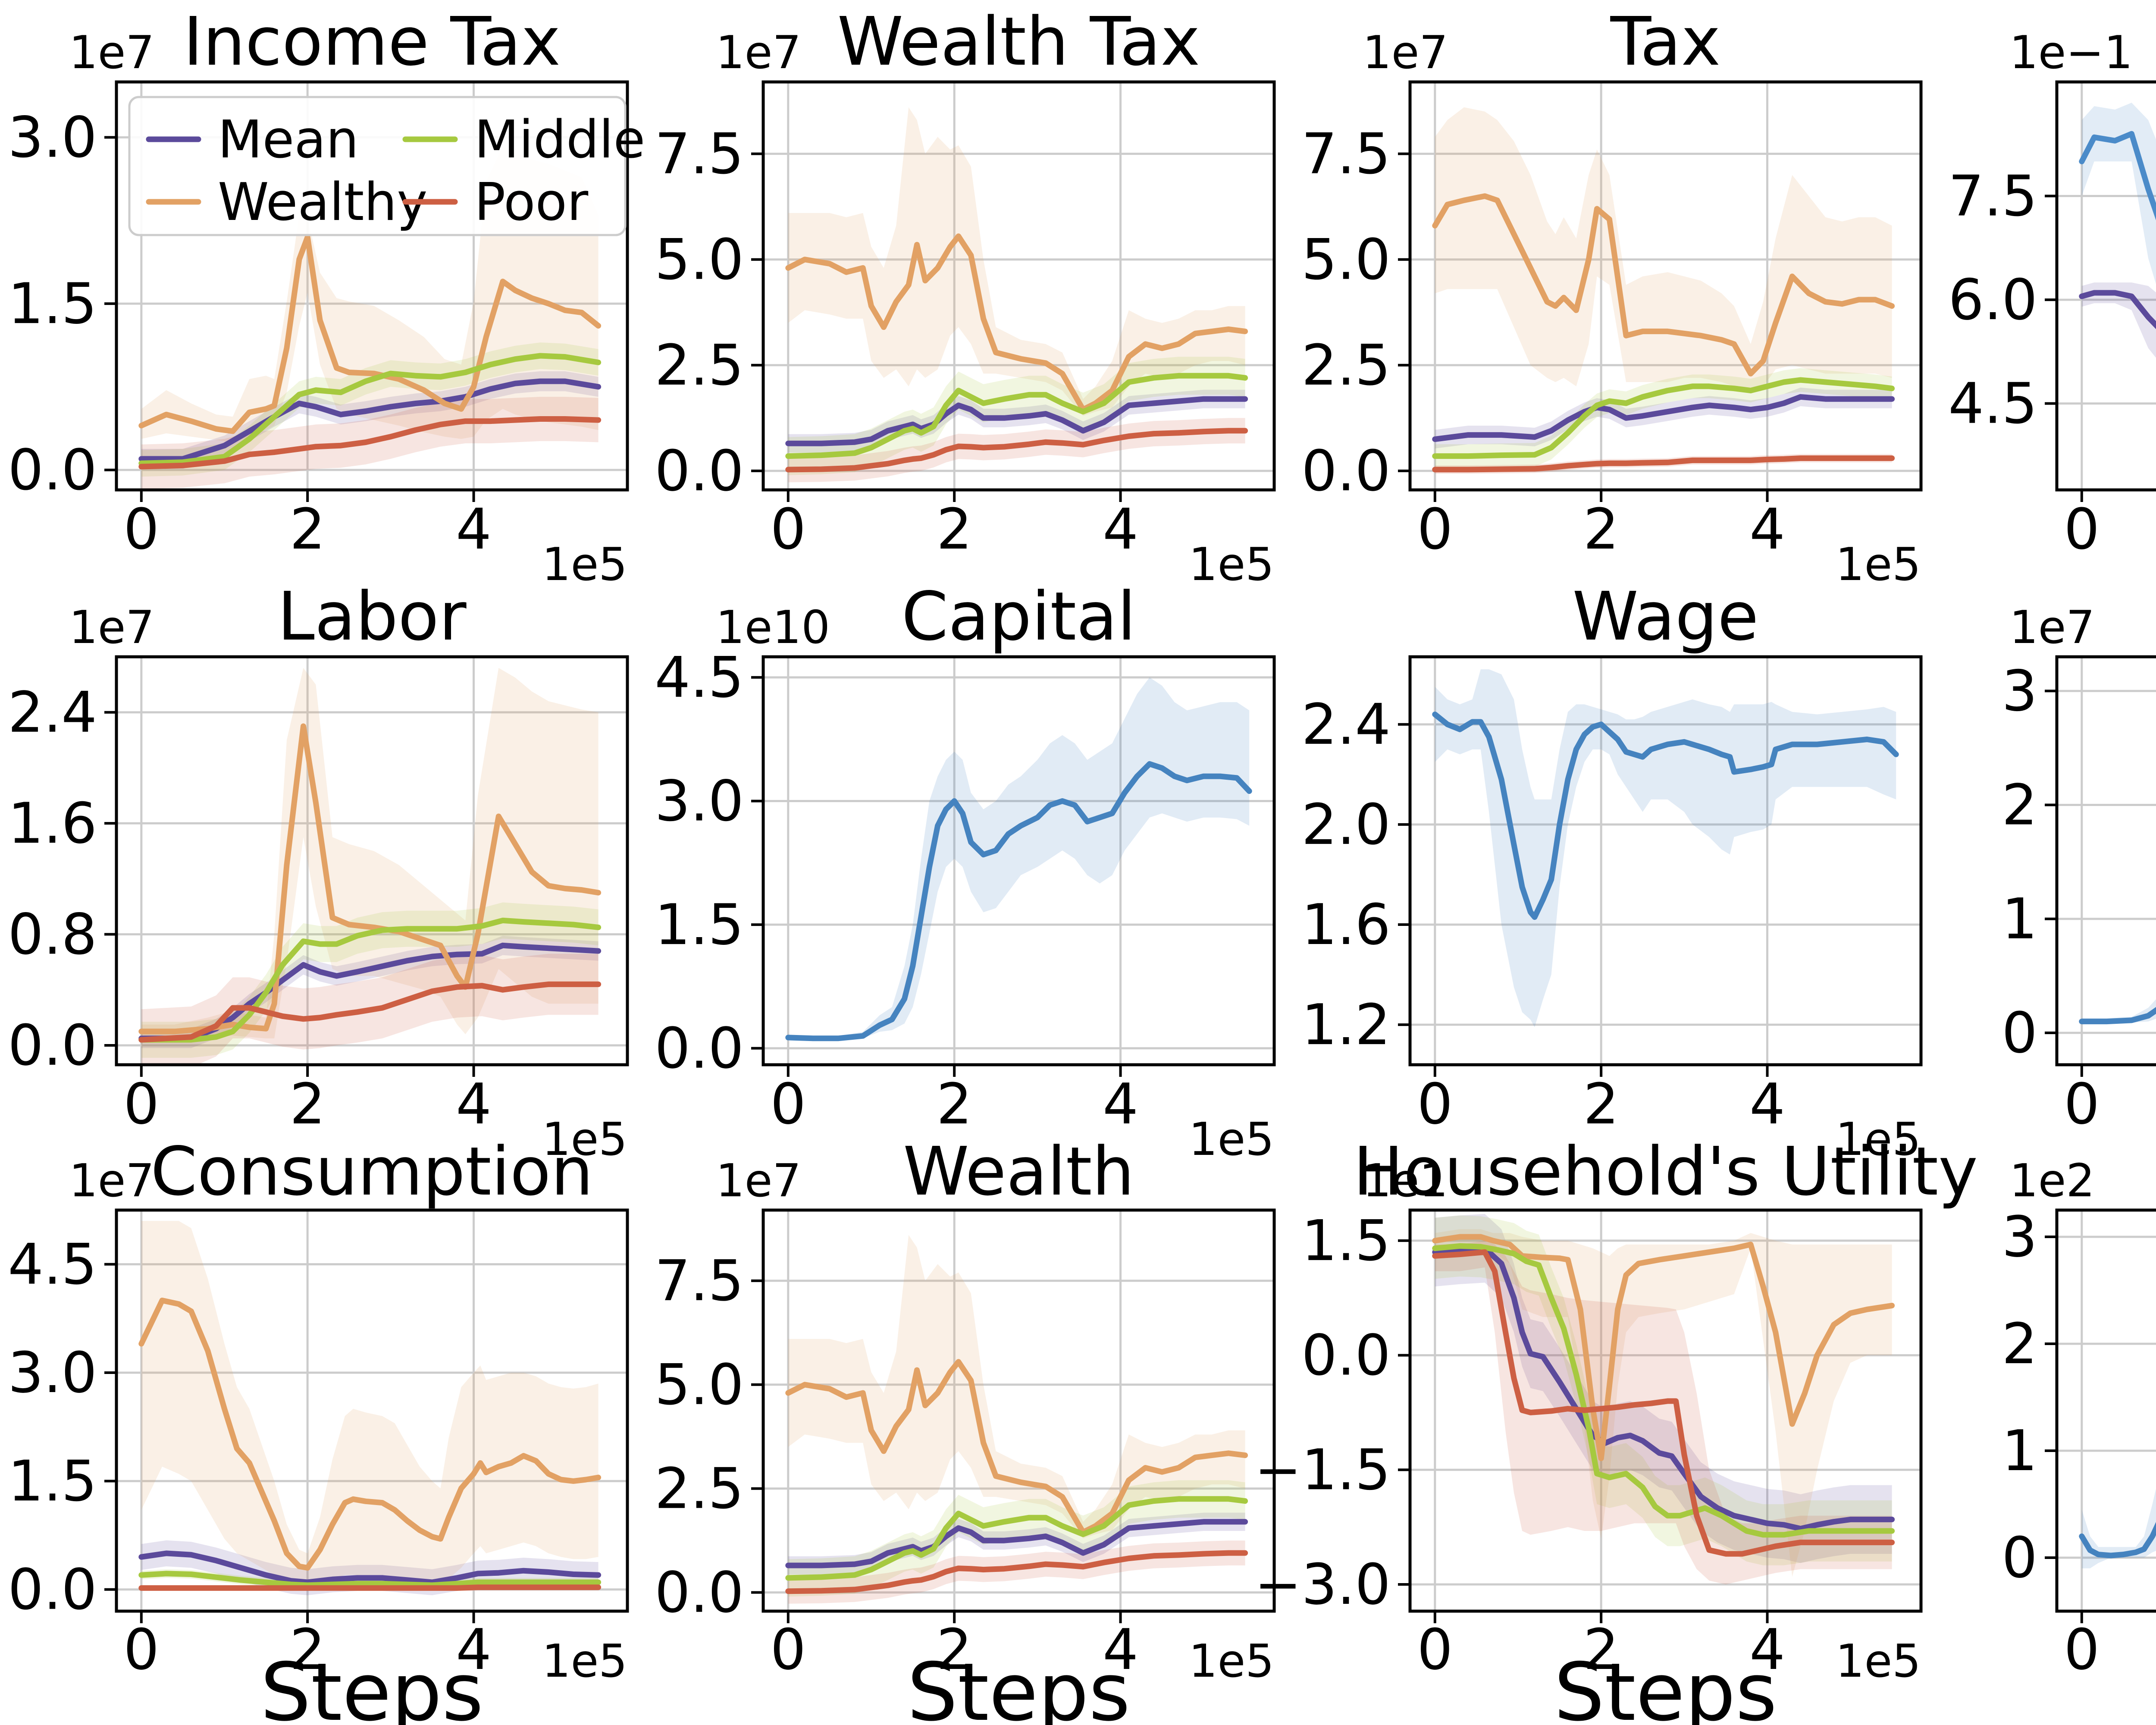 This screenshot has height=1725, width=2156. I want to click on chart-wealth: 0 2 4 0.0 2.5 5.0 7.5 Wealth 1e7 1e5 Steps, so click(965, 1428).